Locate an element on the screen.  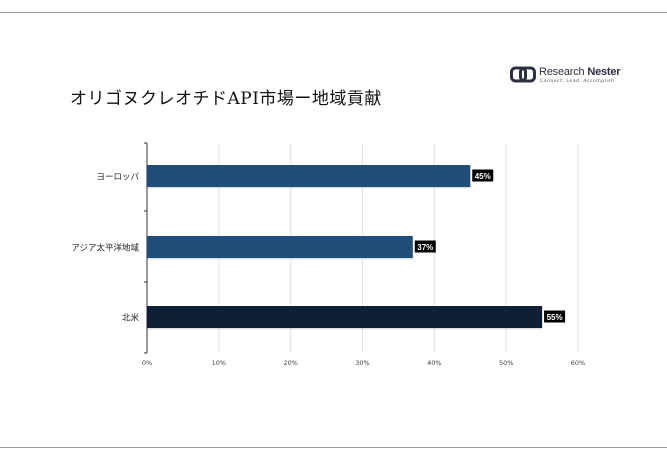
logo-tagline: Connect. Lead. Accomplish is located at coordinates (577, 81).